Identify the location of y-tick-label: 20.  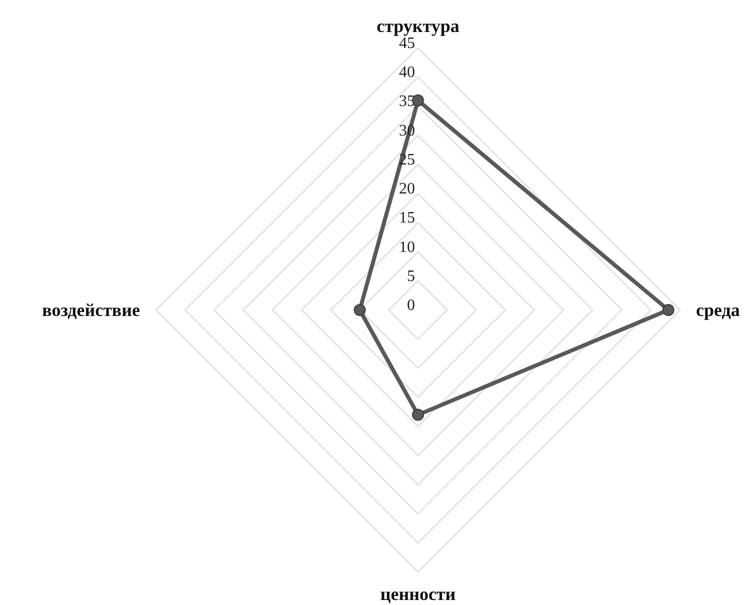
(407, 189).